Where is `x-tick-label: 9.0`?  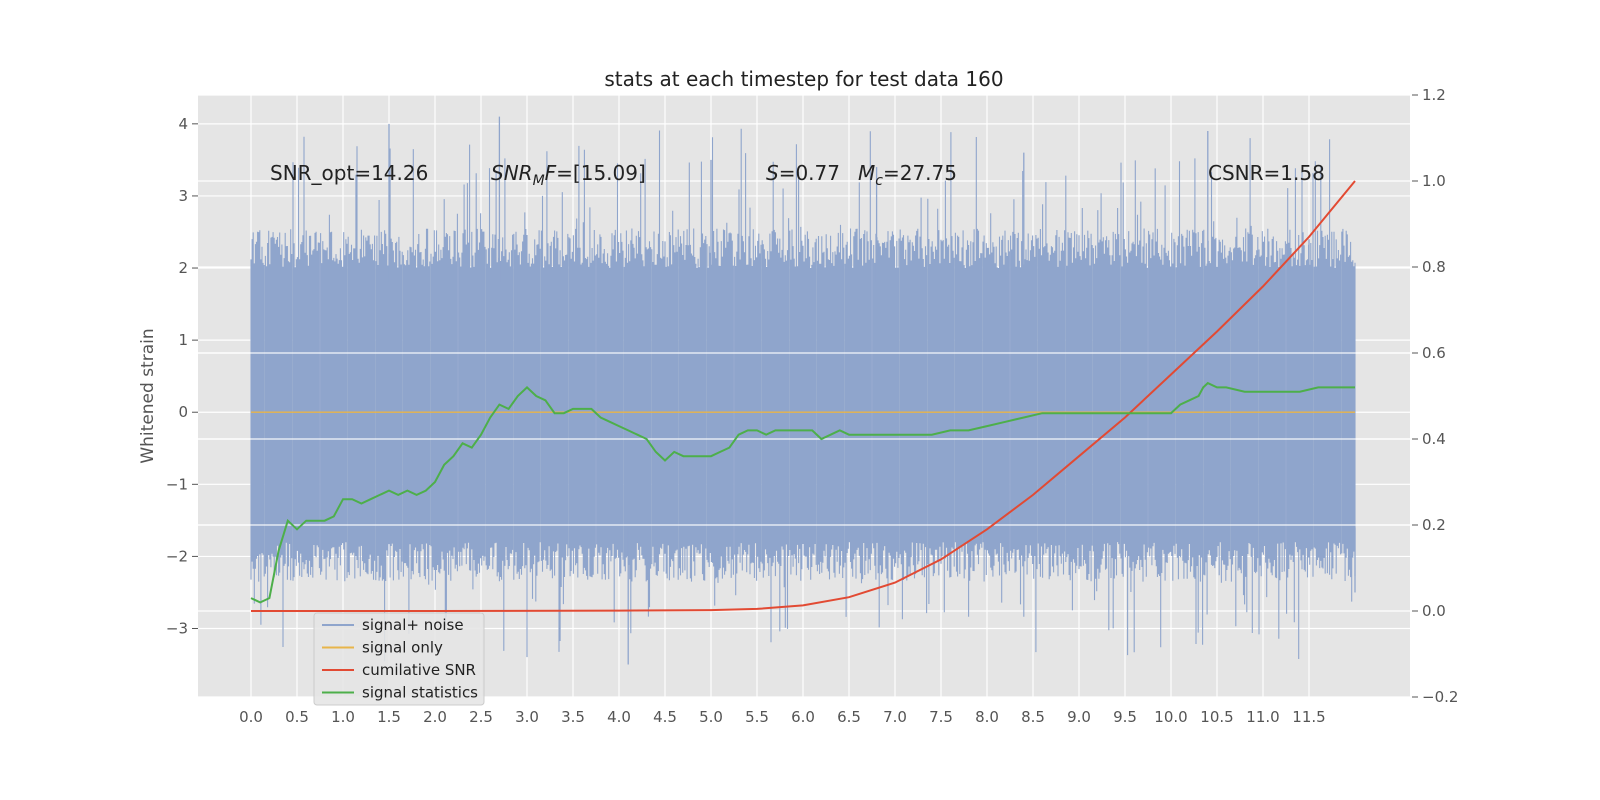
x-tick-label: 9.0 is located at coordinates (1079, 717).